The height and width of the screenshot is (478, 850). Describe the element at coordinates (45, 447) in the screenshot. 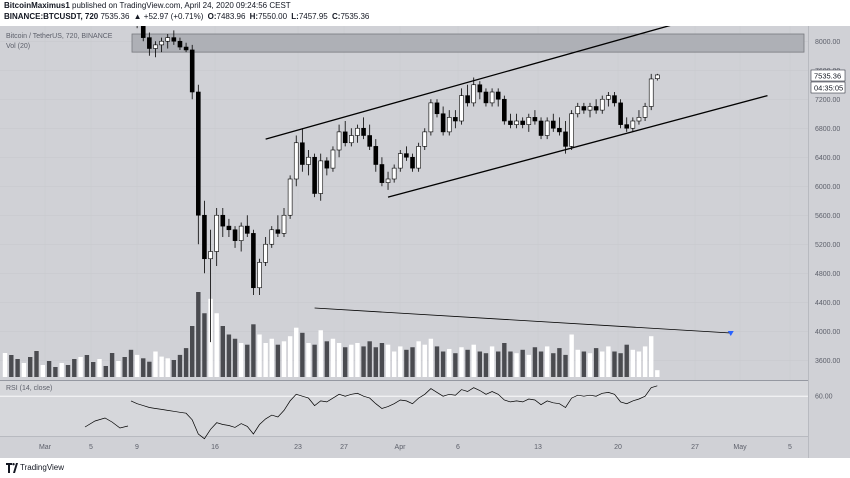

I see `time-tick-label: Mar` at that location.